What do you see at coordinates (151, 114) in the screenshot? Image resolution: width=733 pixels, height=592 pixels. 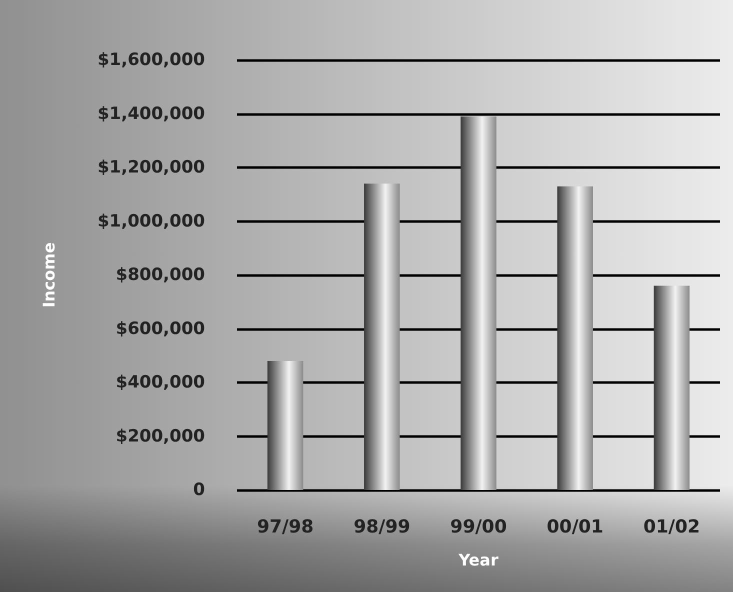 I see `y-tick-label: $1,400,000` at bounding box center [151, 114].